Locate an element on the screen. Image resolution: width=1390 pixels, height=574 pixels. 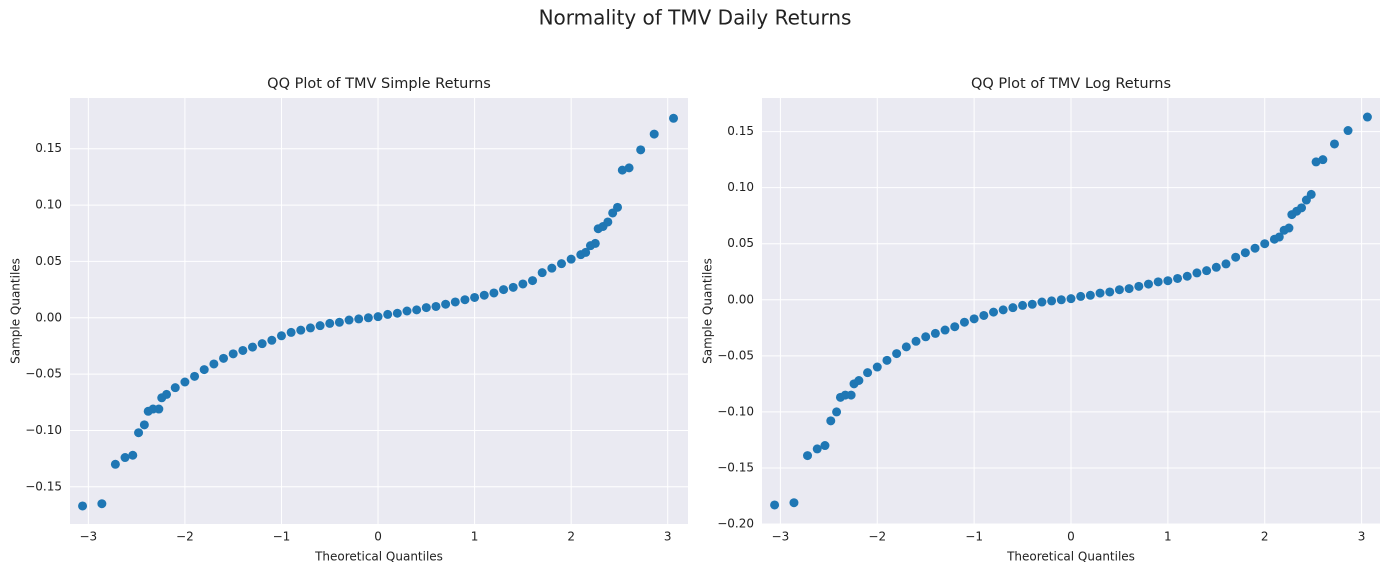
y-tick-label: −0.05 is located at coordinates (735, 355).